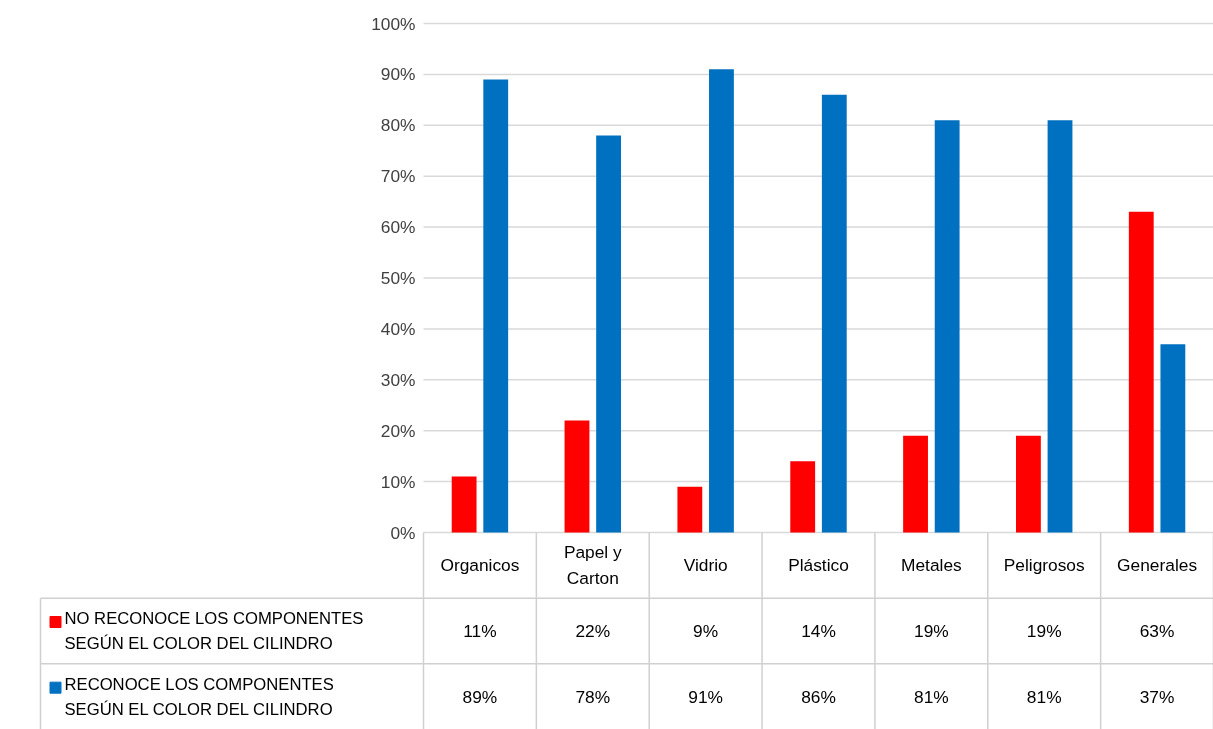  Describe the element at coordinates (818, 696) in the screenshot. I see `data-label: 86%` at that location.